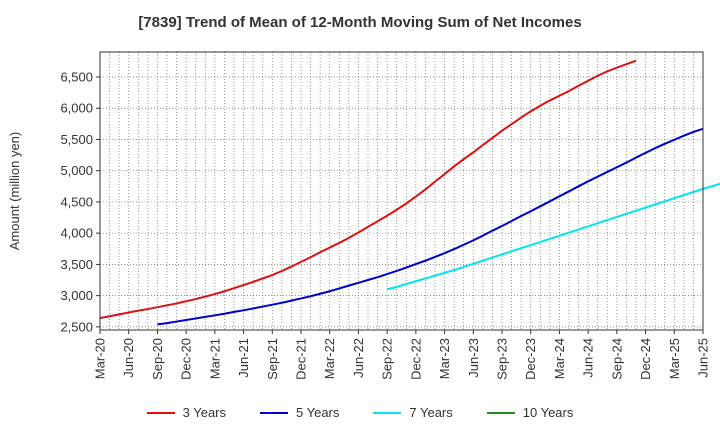 The width and height of the screenshot is (720, 440). Describe the element at coordinates (473, 358) in the screenshot. I see `x-tick-label: Jun-23` at that location.